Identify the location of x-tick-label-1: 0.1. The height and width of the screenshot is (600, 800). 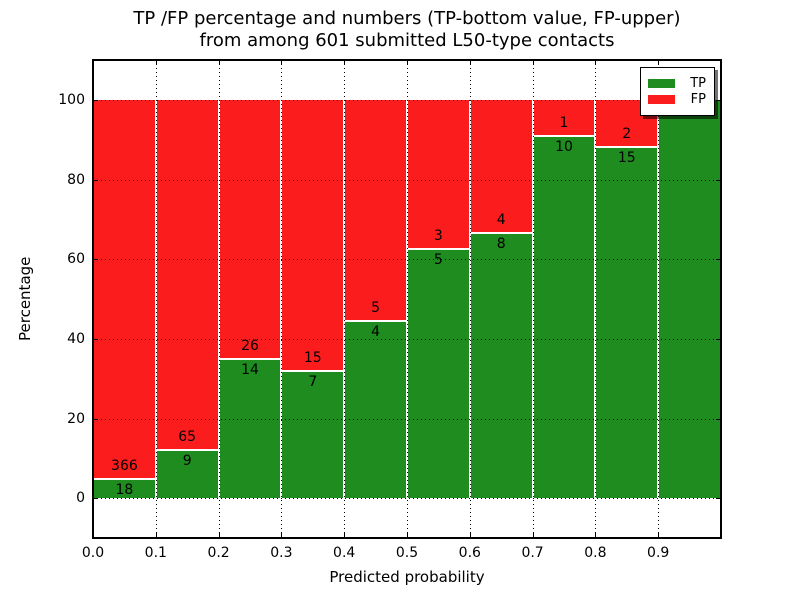
(155, 553).